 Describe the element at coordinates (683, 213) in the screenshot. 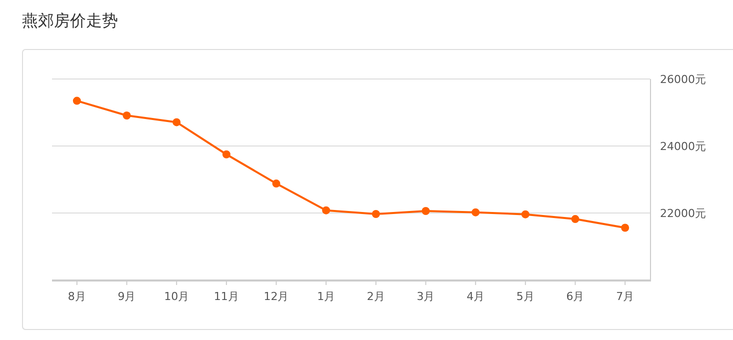

I see `y-tick-label: 22000元` at that location.